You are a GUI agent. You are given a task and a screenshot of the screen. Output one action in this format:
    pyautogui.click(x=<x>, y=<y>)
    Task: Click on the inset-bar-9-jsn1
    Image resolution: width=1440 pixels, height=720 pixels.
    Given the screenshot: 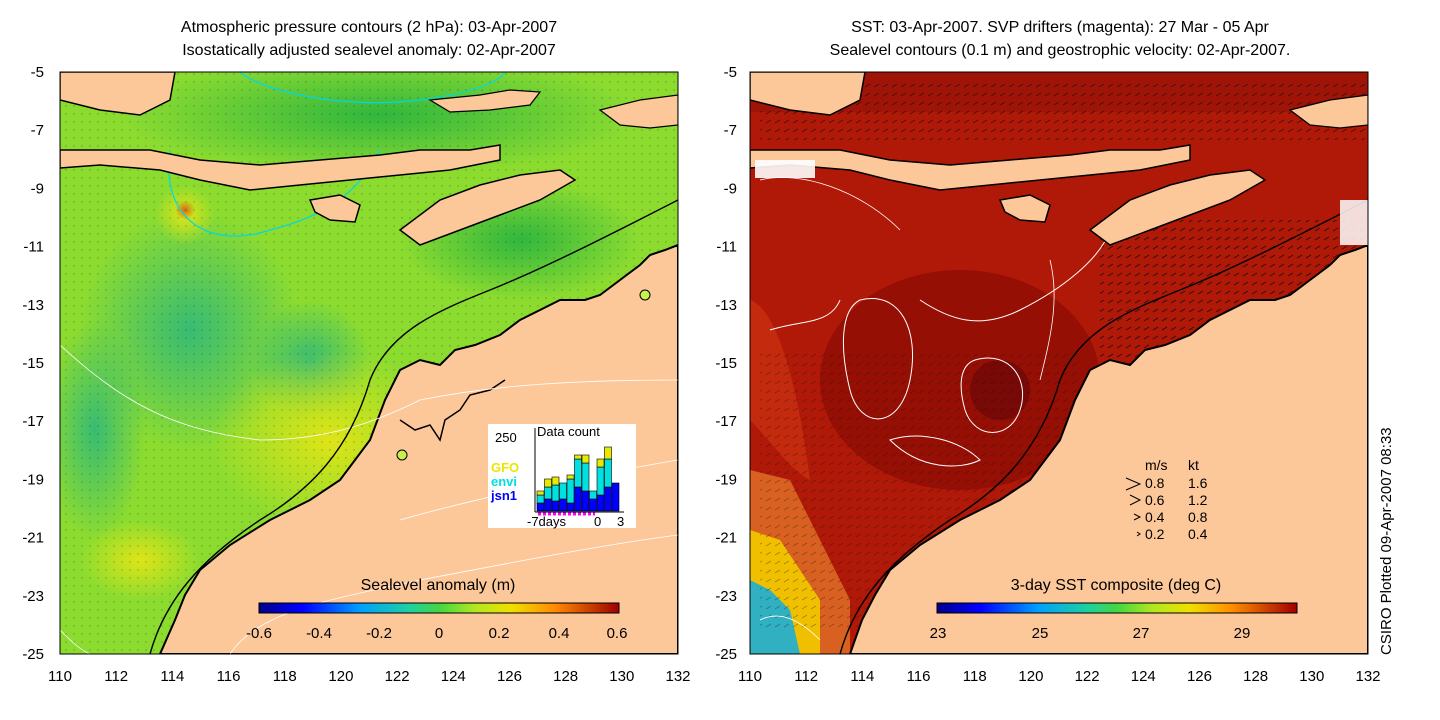 What is the action you would take?
    pyautogui.click(x=608, y=499)
    